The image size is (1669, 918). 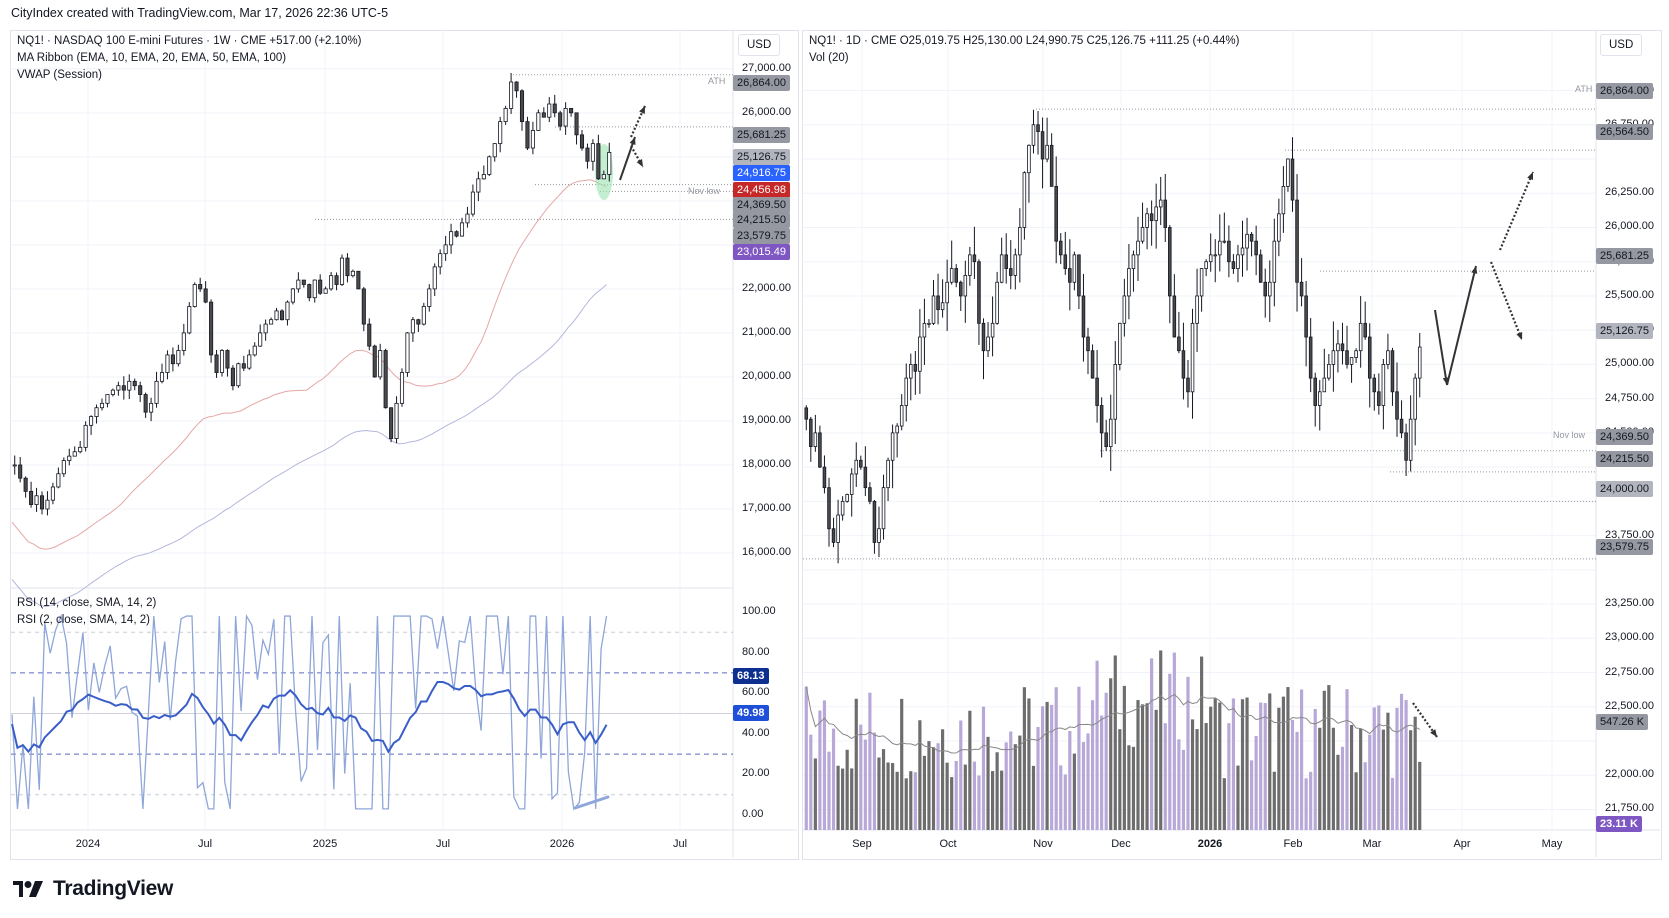 I want to click on price-tick: 19,000.00, so click(x=766, y=419).